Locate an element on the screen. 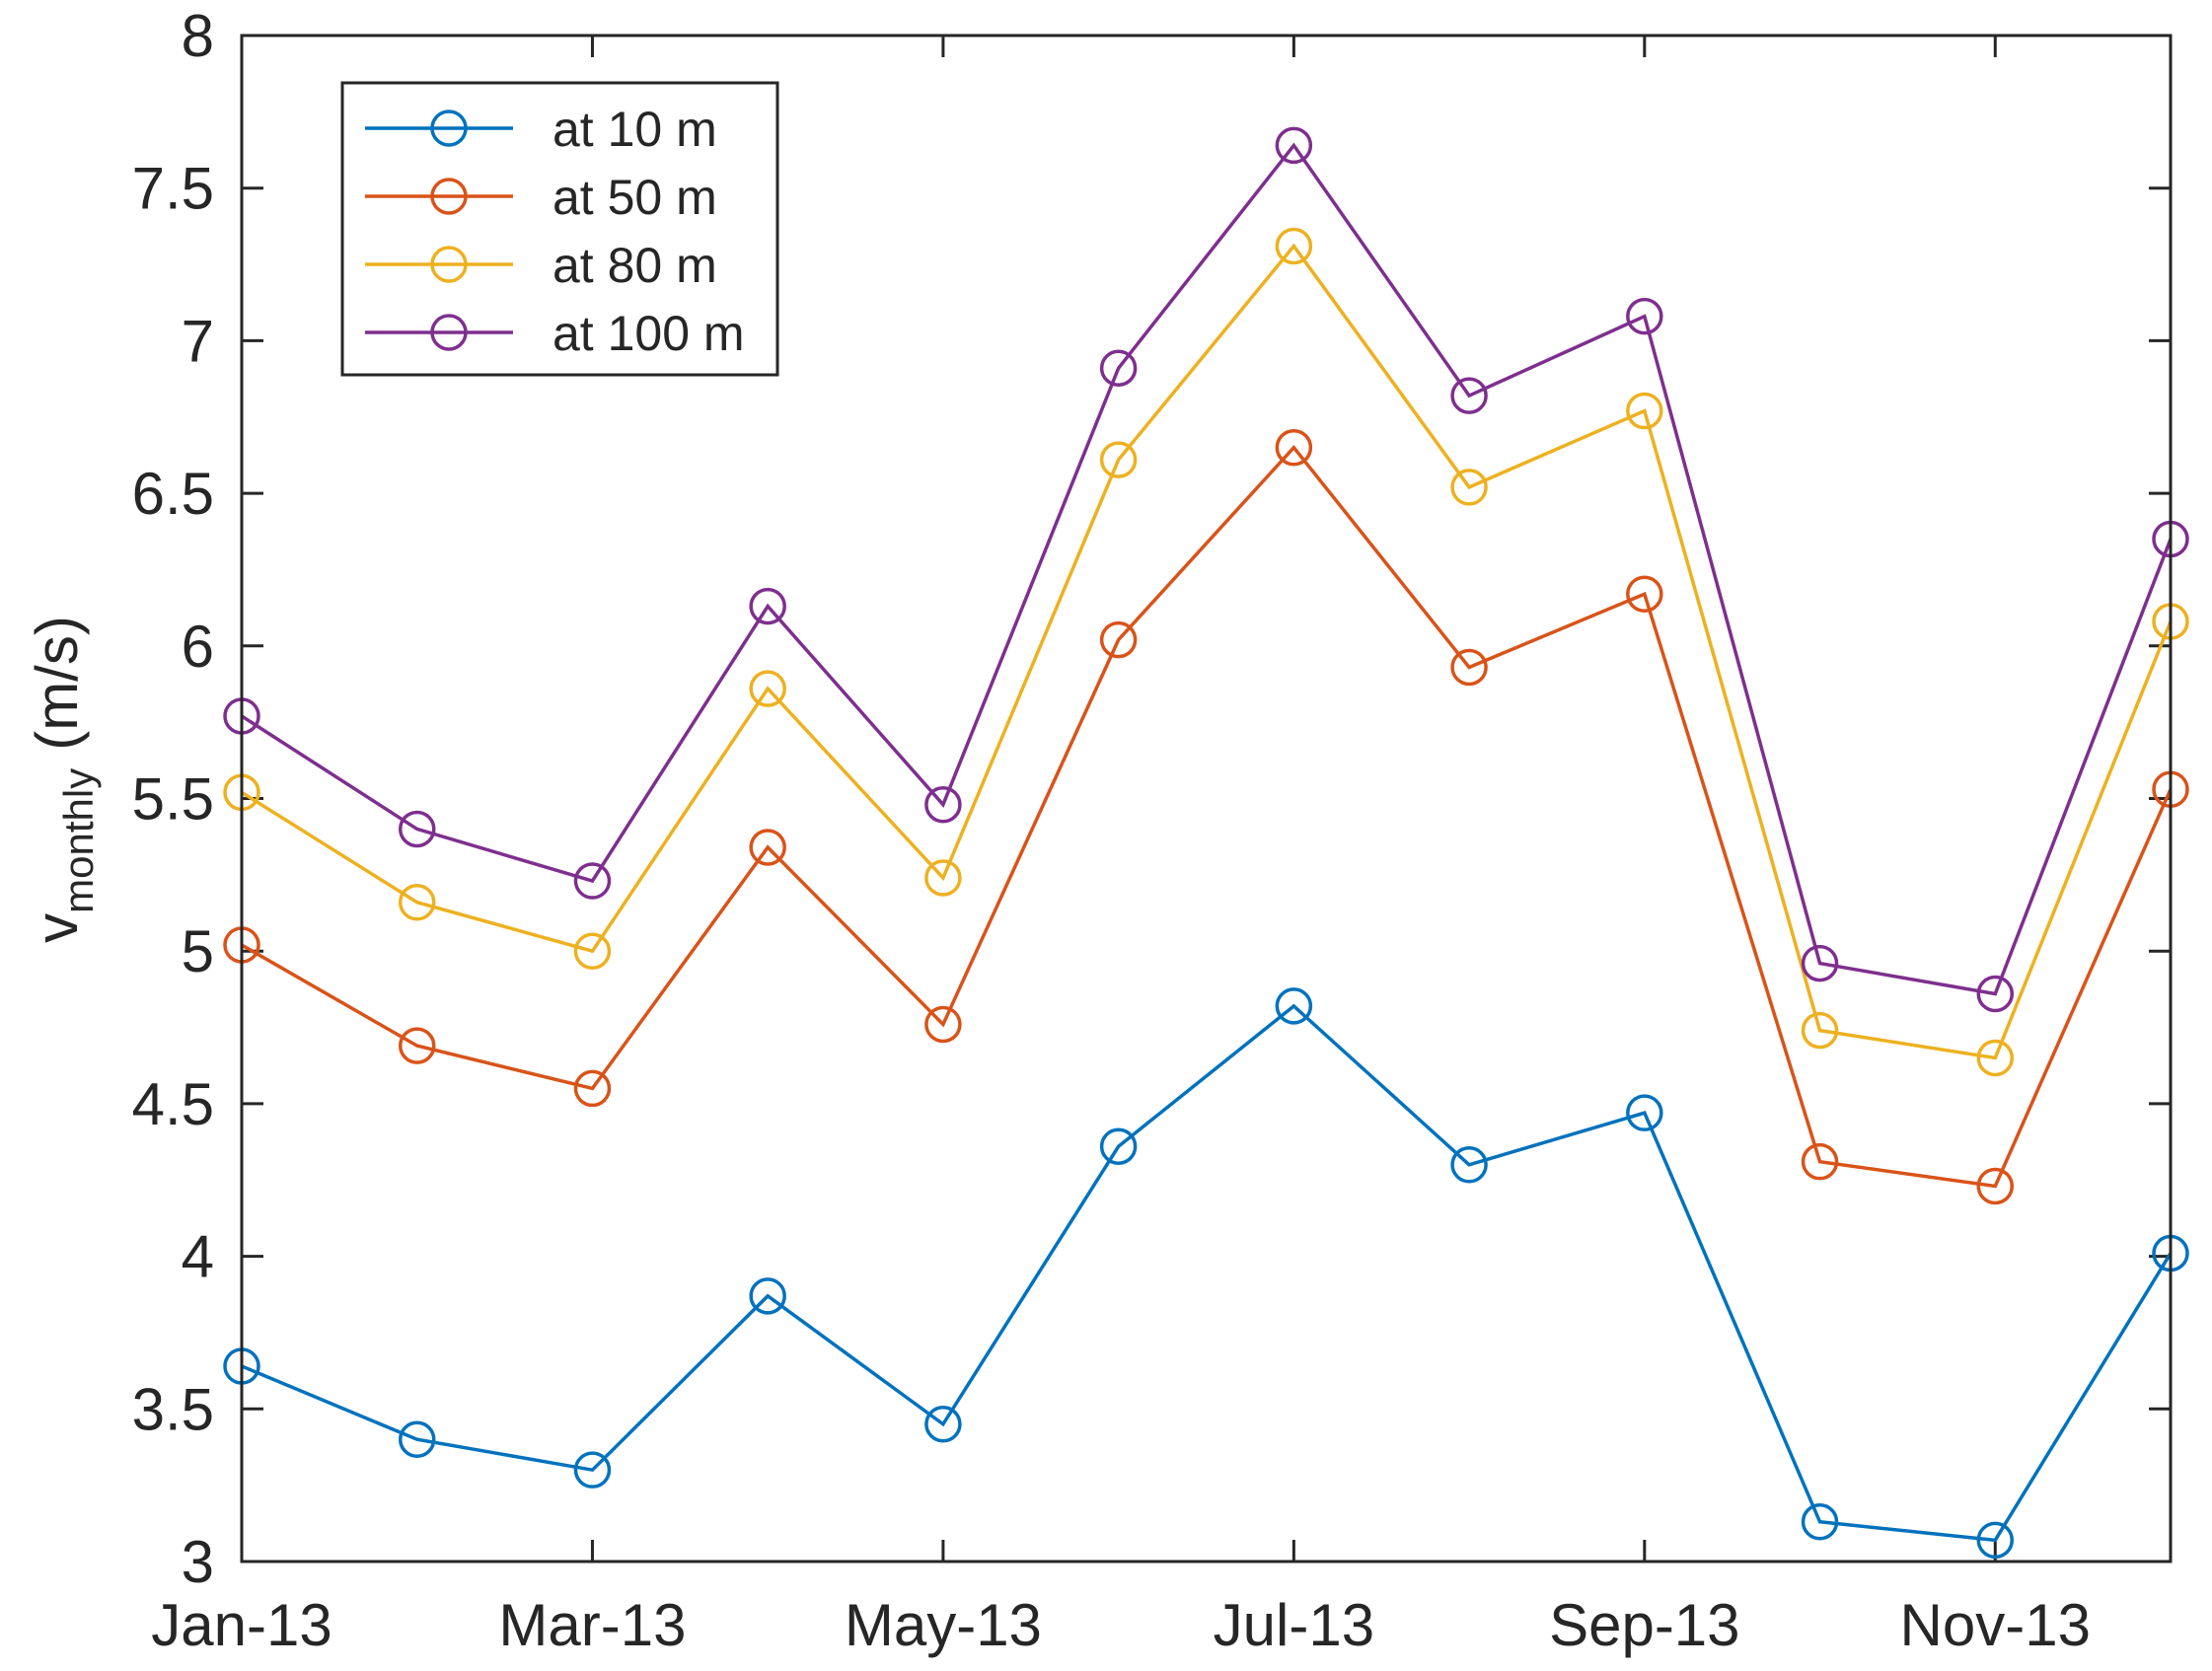 The height and width of the screenshot is (1671, 2212). x-tick-label: Jan-13 is located at coordinates (241, 1625).